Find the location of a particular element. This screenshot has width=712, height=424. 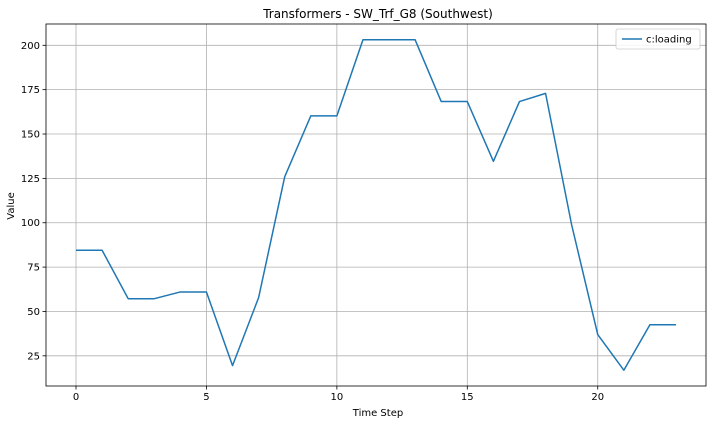

y-tick-label: 150 is located at coordinates (30, 135).